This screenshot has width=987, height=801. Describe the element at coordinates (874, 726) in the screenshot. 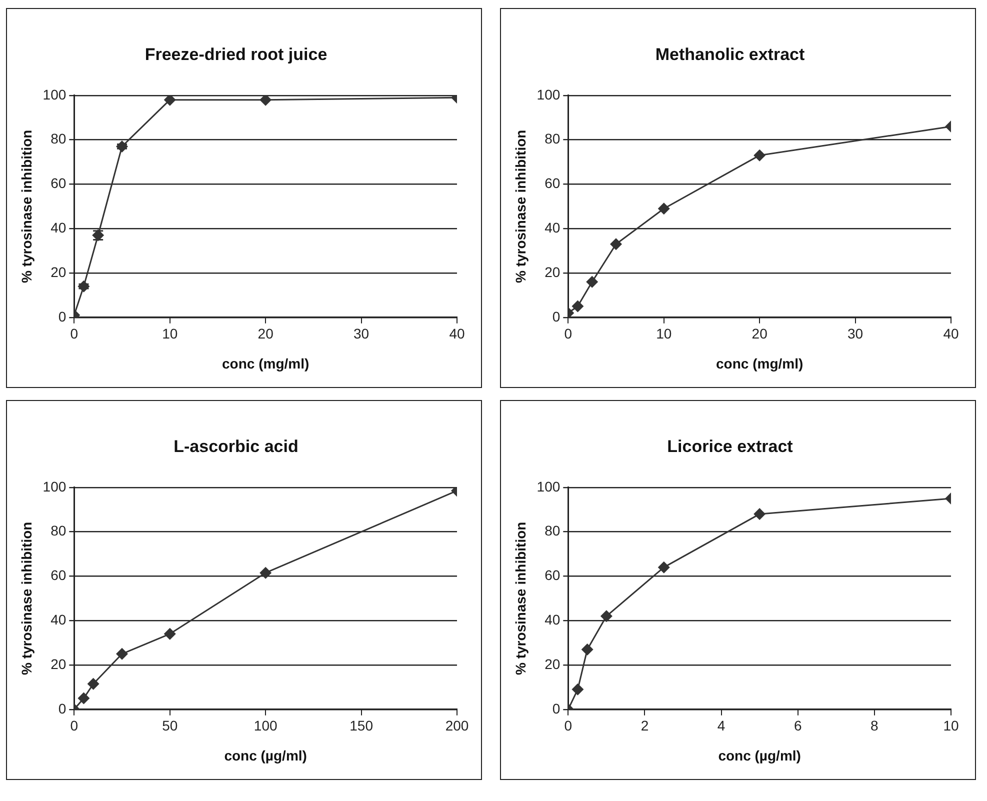

I see `x-tick-label: 8` at that location.